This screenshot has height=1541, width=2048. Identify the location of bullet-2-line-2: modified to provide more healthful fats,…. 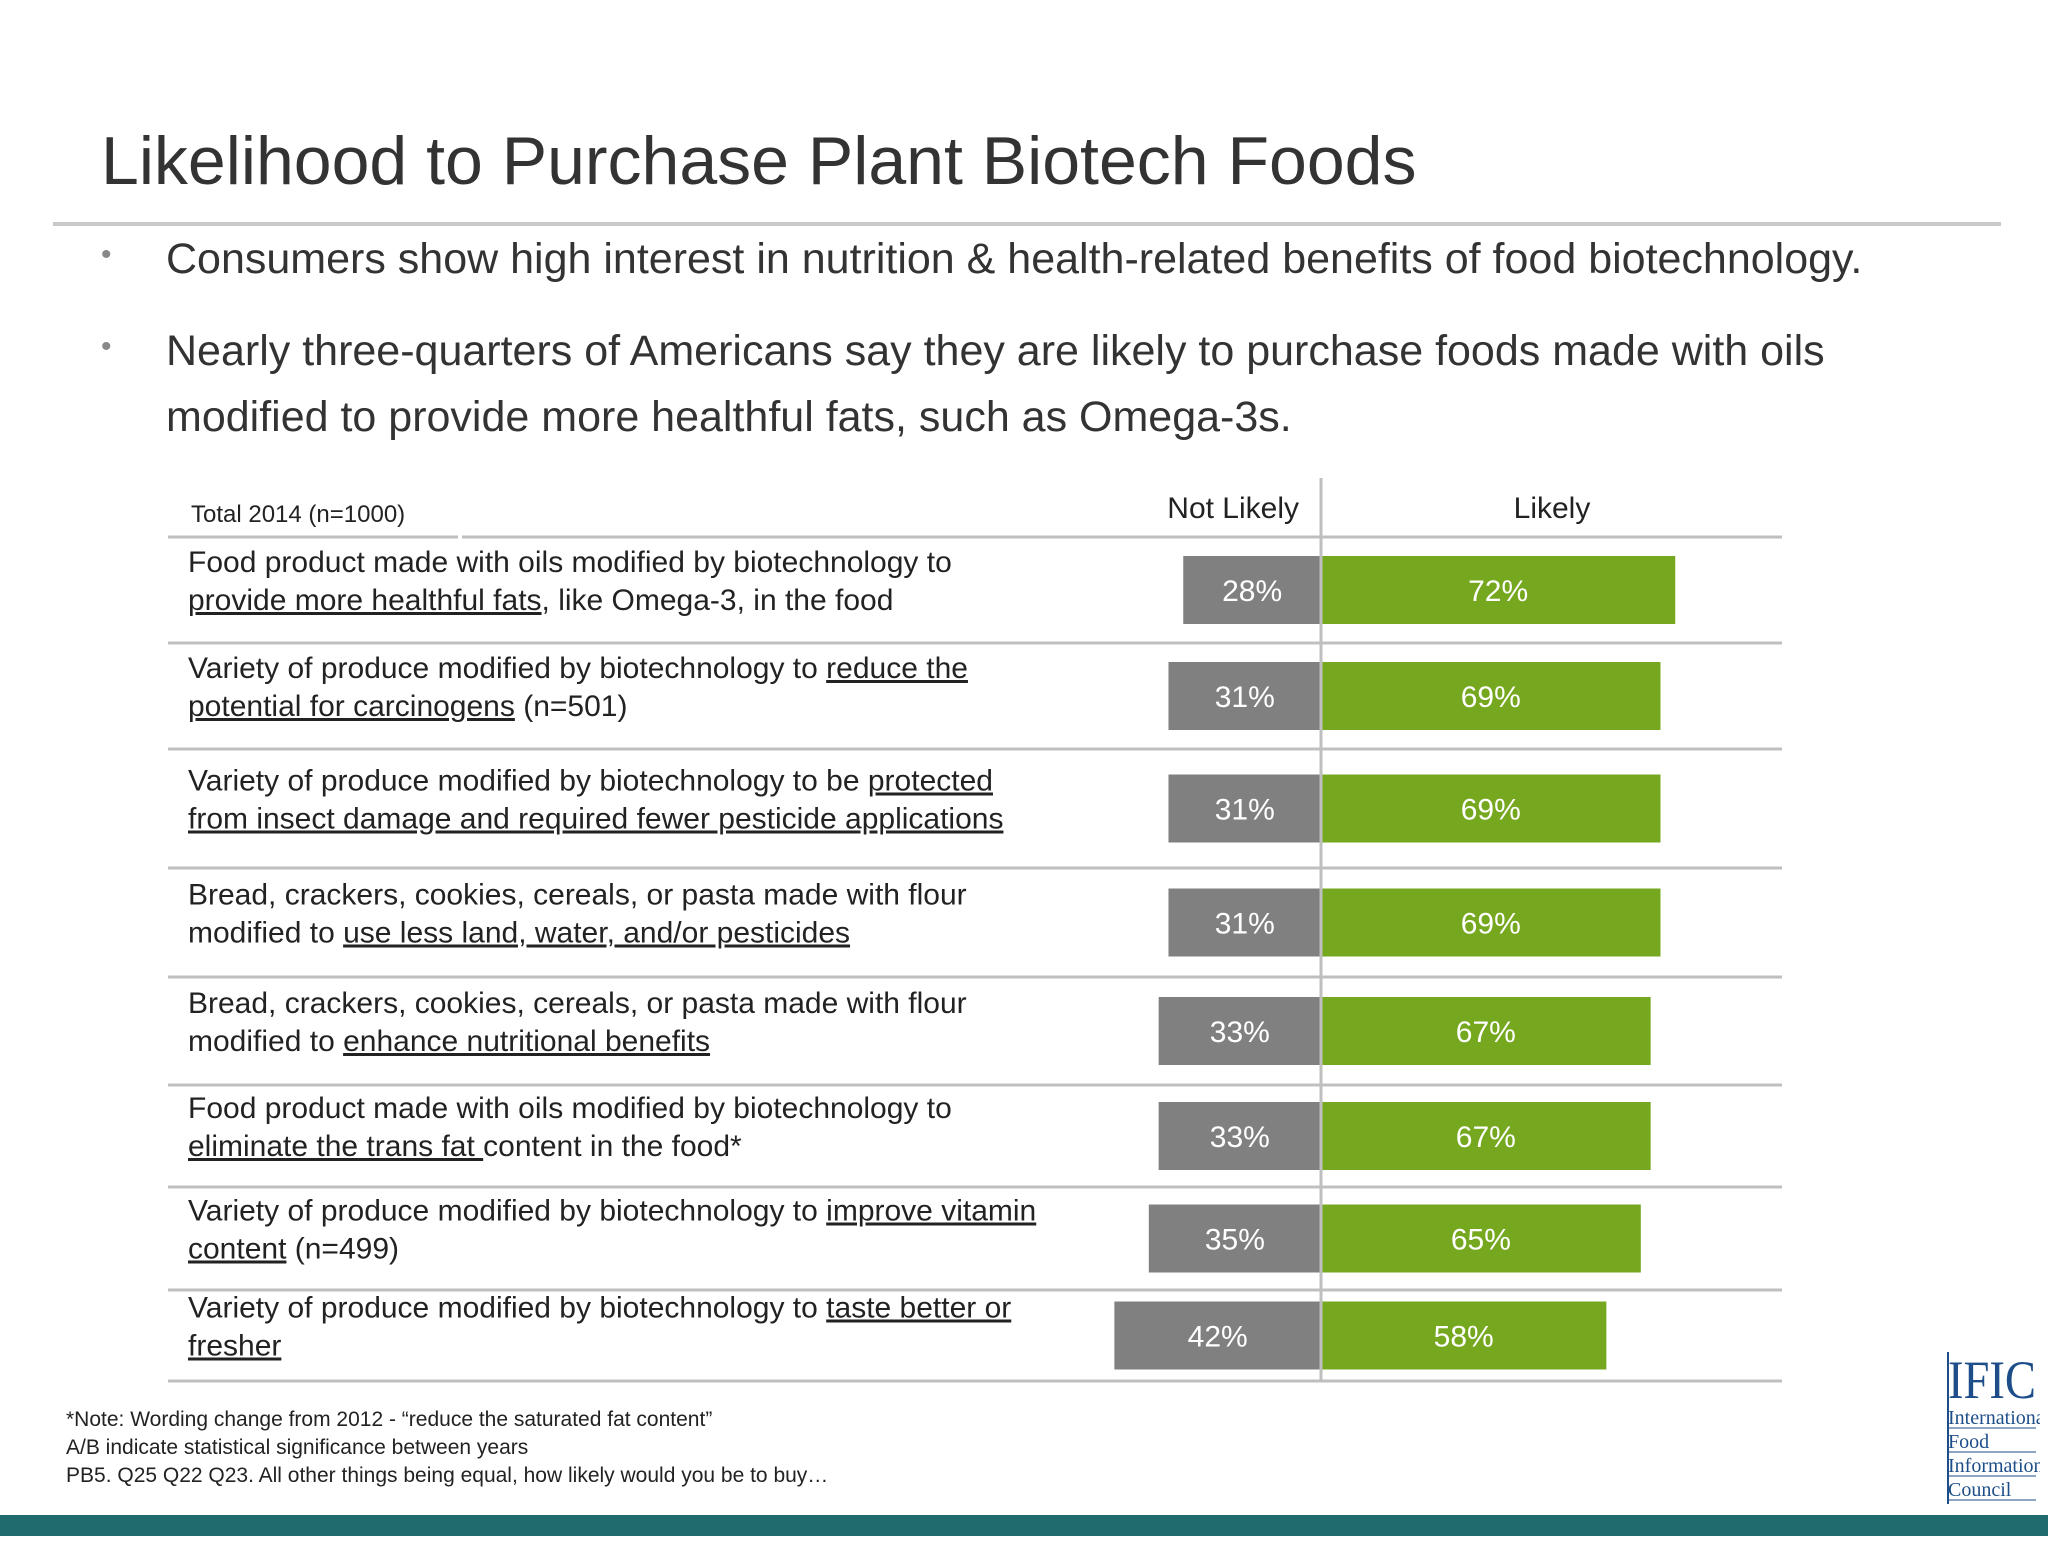
(729, 417).